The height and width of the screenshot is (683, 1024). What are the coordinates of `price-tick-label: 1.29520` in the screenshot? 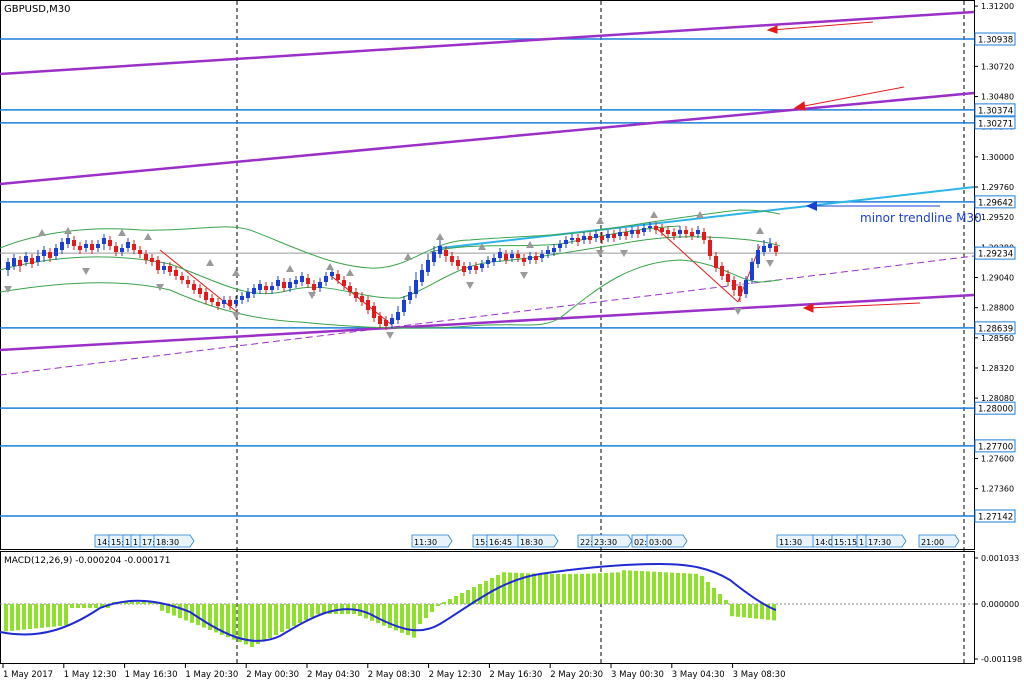 It's located at (997, 217).